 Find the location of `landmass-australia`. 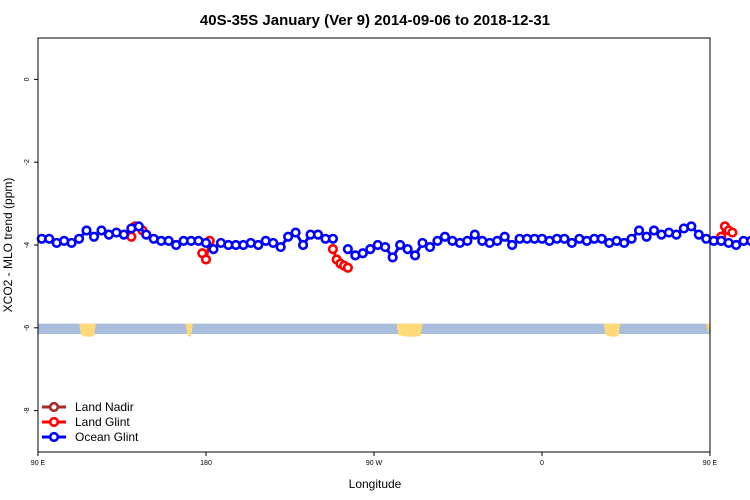

landmass-australia is located at coordinates (87, 330).